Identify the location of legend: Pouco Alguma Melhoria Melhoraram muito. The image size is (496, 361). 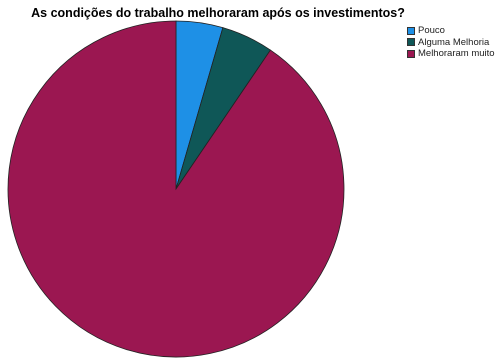
(451, 42).